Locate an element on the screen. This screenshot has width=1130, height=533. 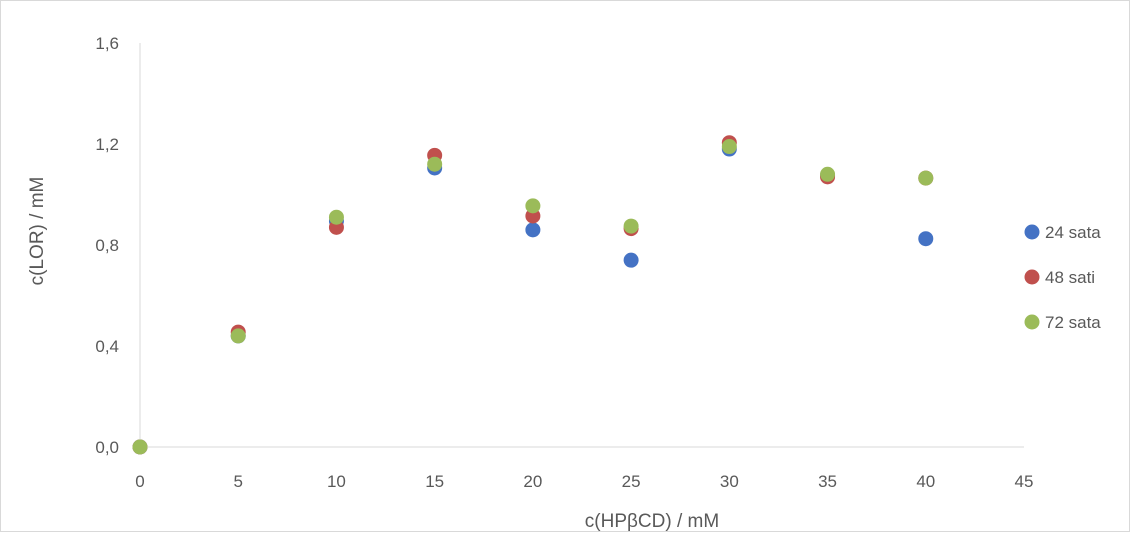
x-tick-label: 30 is located at coordinates (729, 481).